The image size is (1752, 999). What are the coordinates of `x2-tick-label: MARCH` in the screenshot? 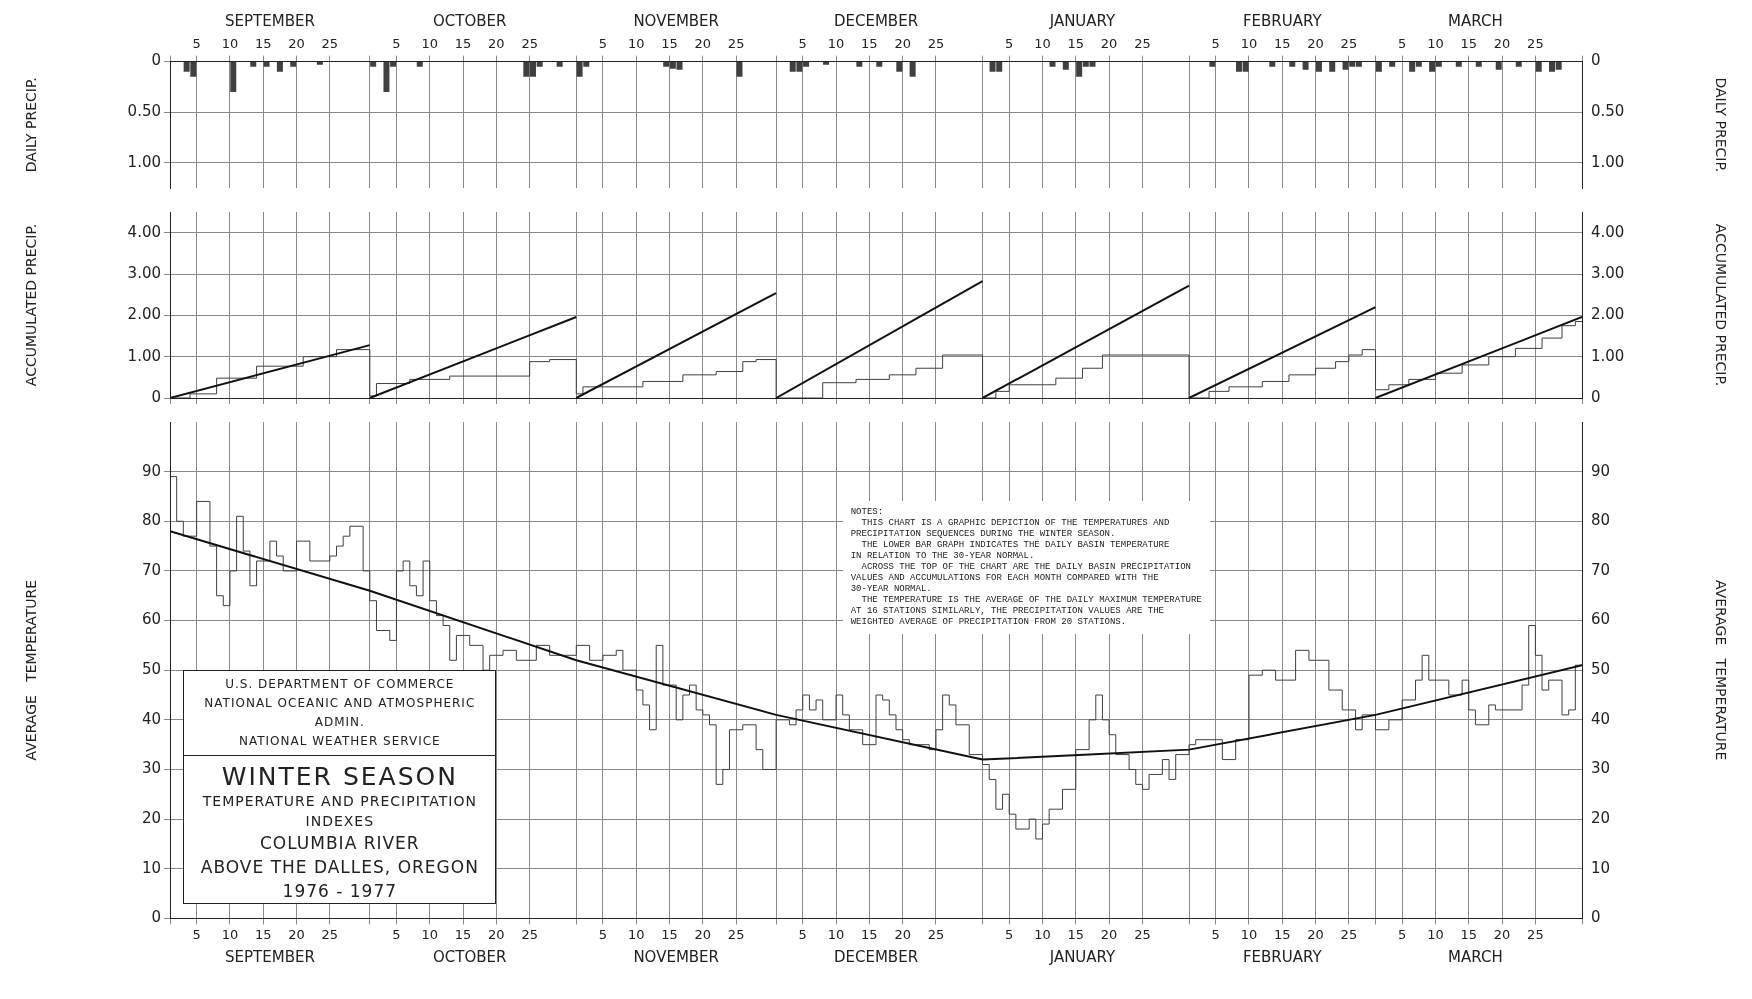 It's located at (1475, 956).